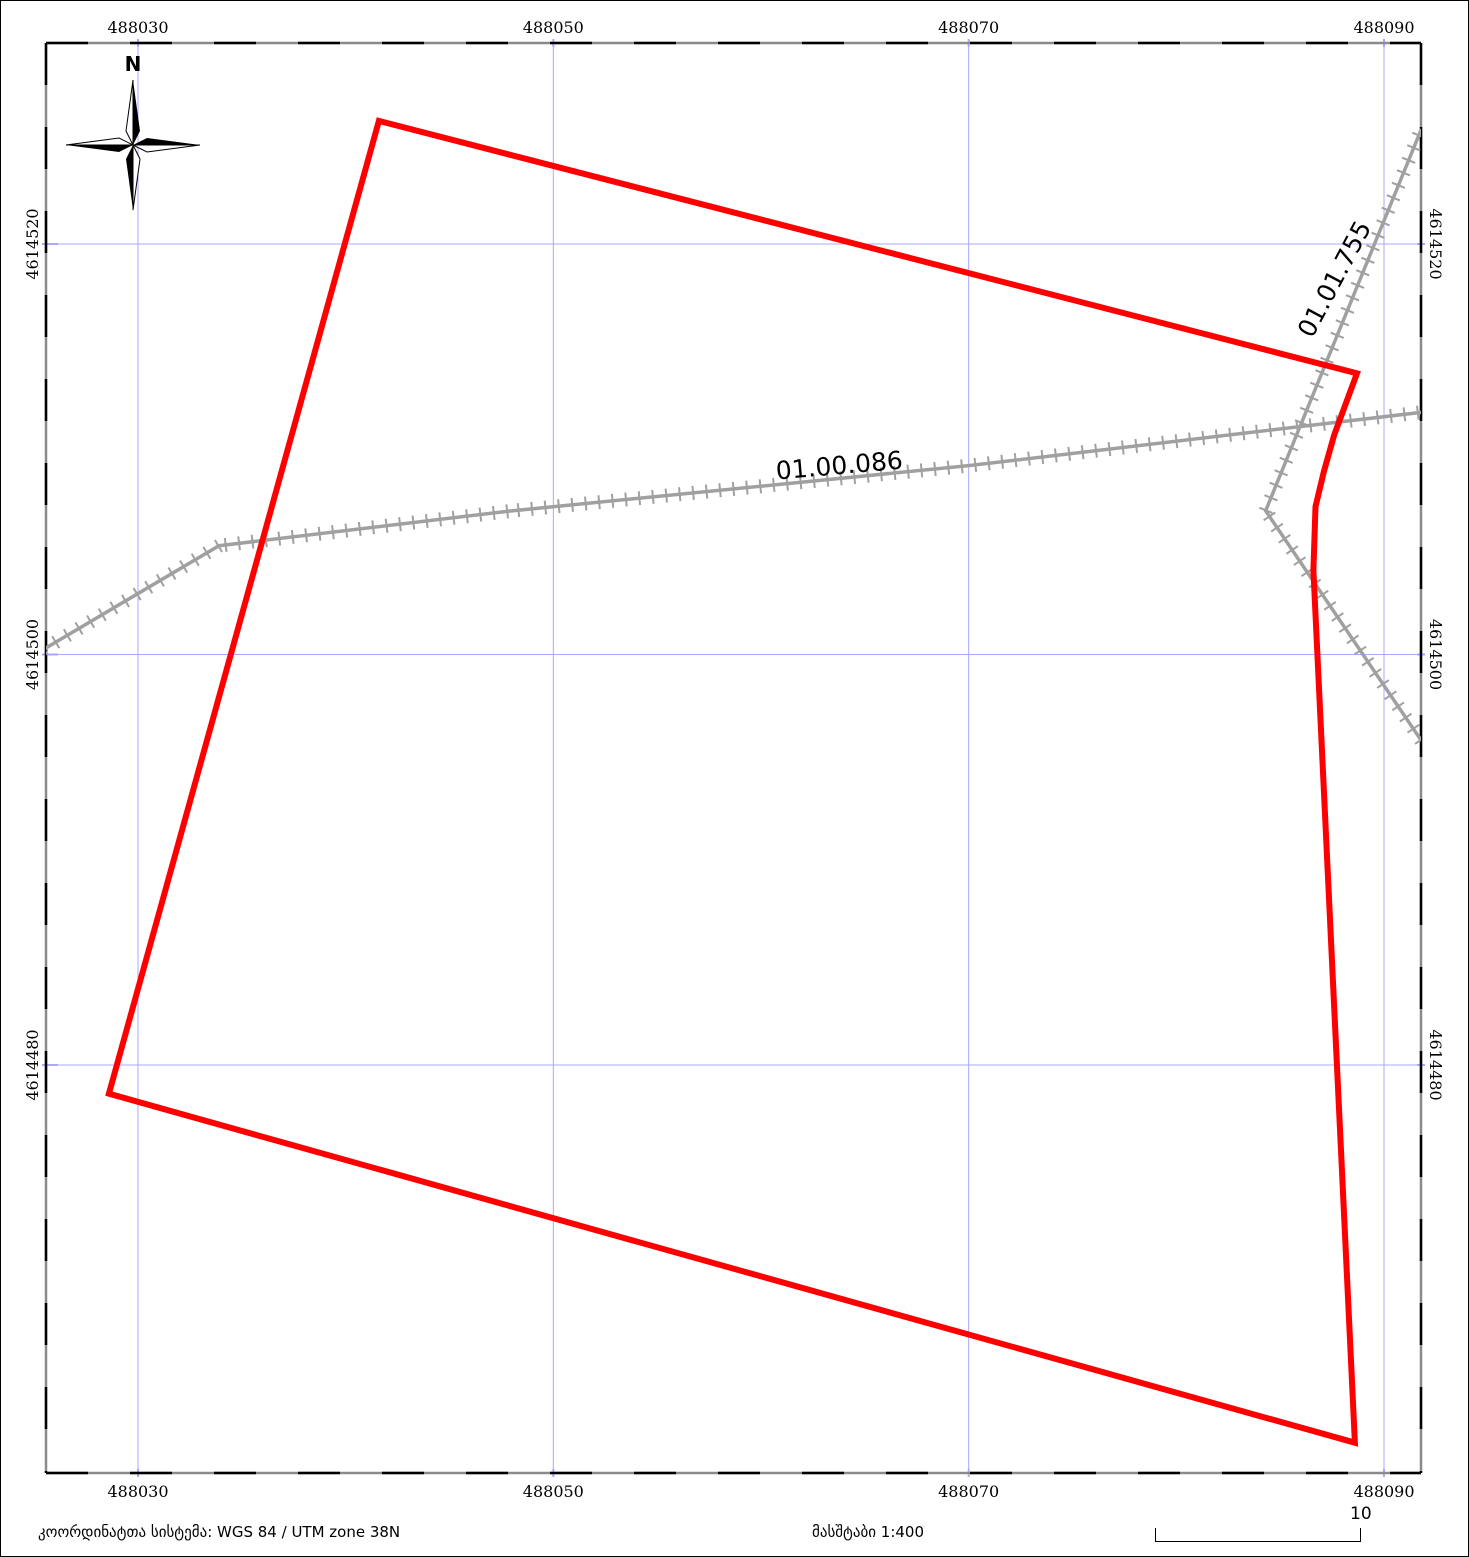 The width and height of the screenshot is (1469, 1557). What do you see at coordinates (733, 530) in the screenshot?
I see `railway-line` at bounding box center [733, 530].